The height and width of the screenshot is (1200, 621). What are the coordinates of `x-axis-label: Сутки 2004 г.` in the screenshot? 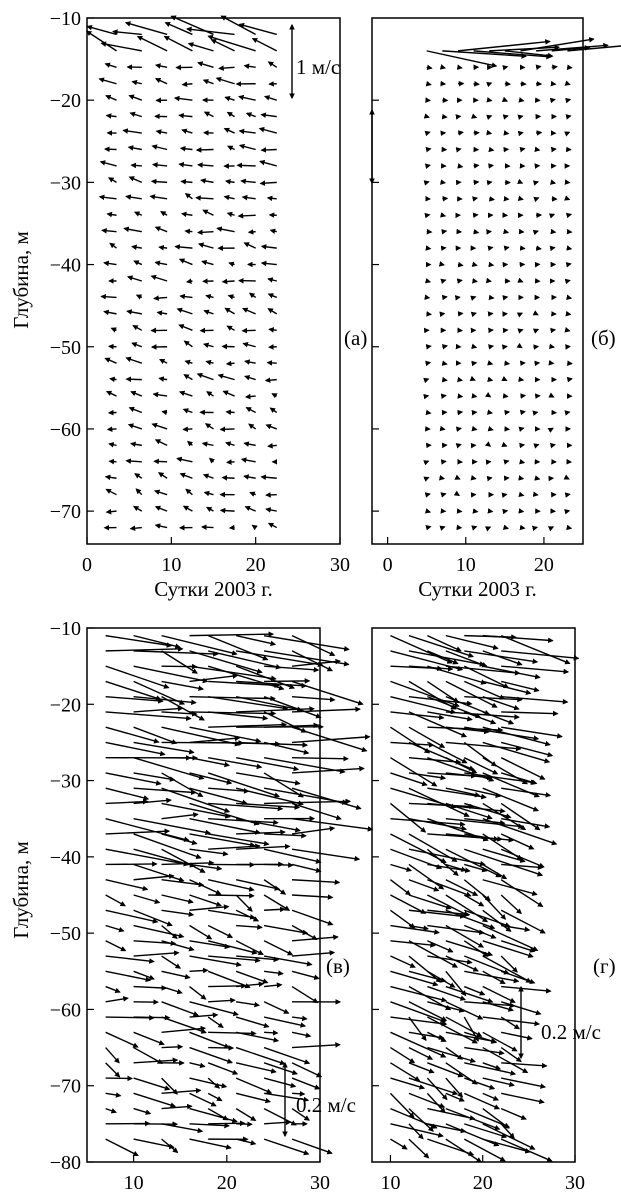 It's located at (203, 1197).